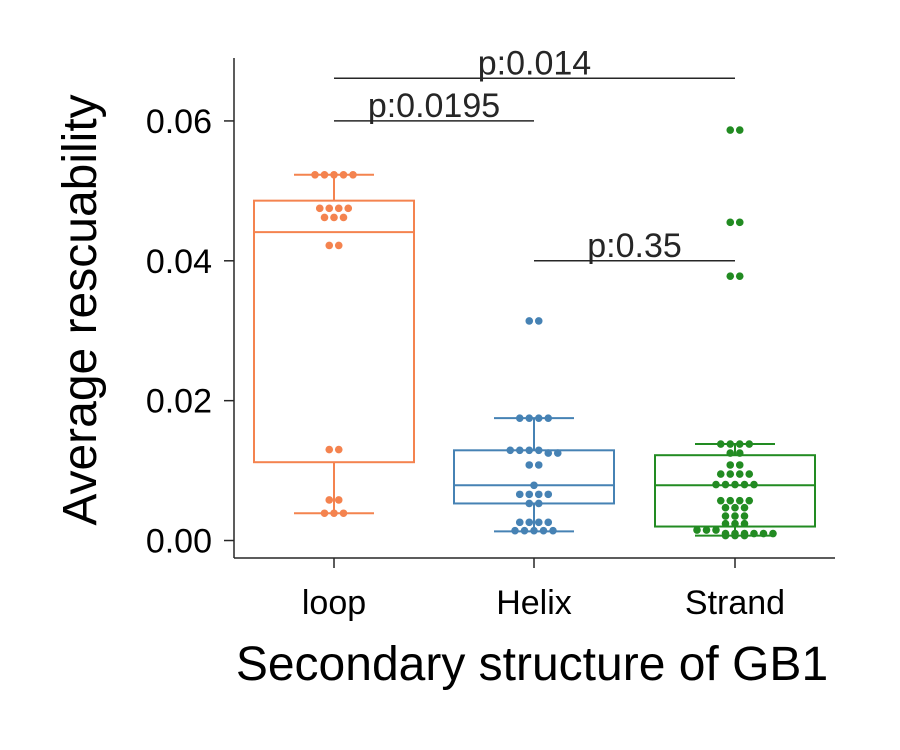 This screenshot has height=750, width=900. Describe the element at coordinates (190, 332) in the screenshot. I see `y-ticks: 0.00 0.02 0.04 0.06` at that location.